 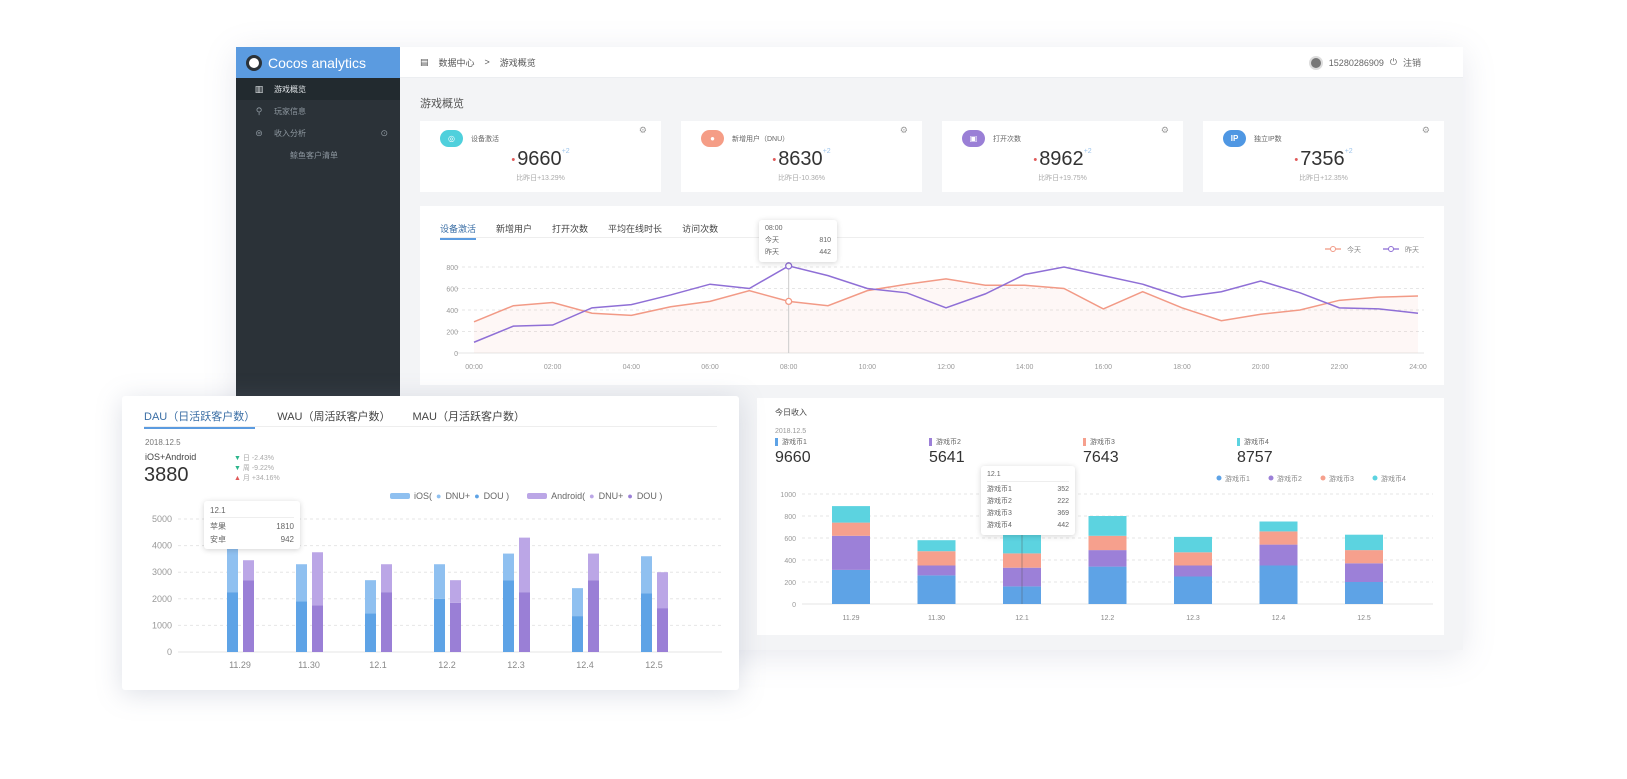 I want to click on tab-avg-online: 平均在线时长, so click(x=635, y=229).